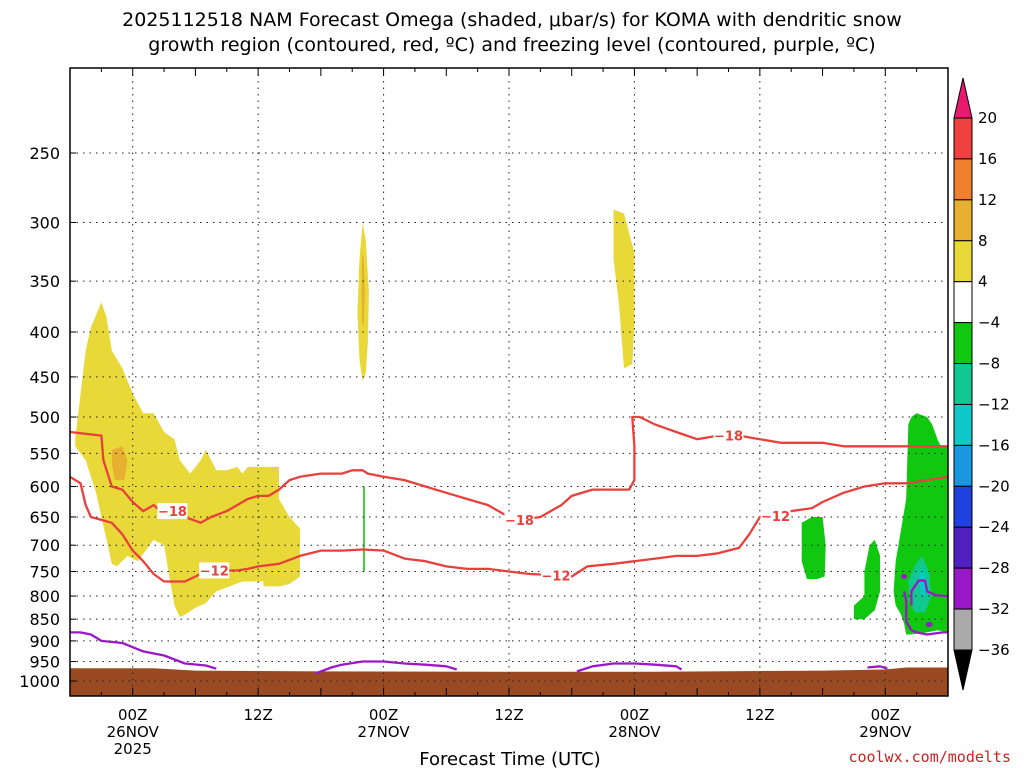 The width and height of the screenshot is (1024, 768). What do you see at coordinates (987, 159) in the screenshot?
I see `colorbar-label-1: 16` at bounding box center [987, 159].